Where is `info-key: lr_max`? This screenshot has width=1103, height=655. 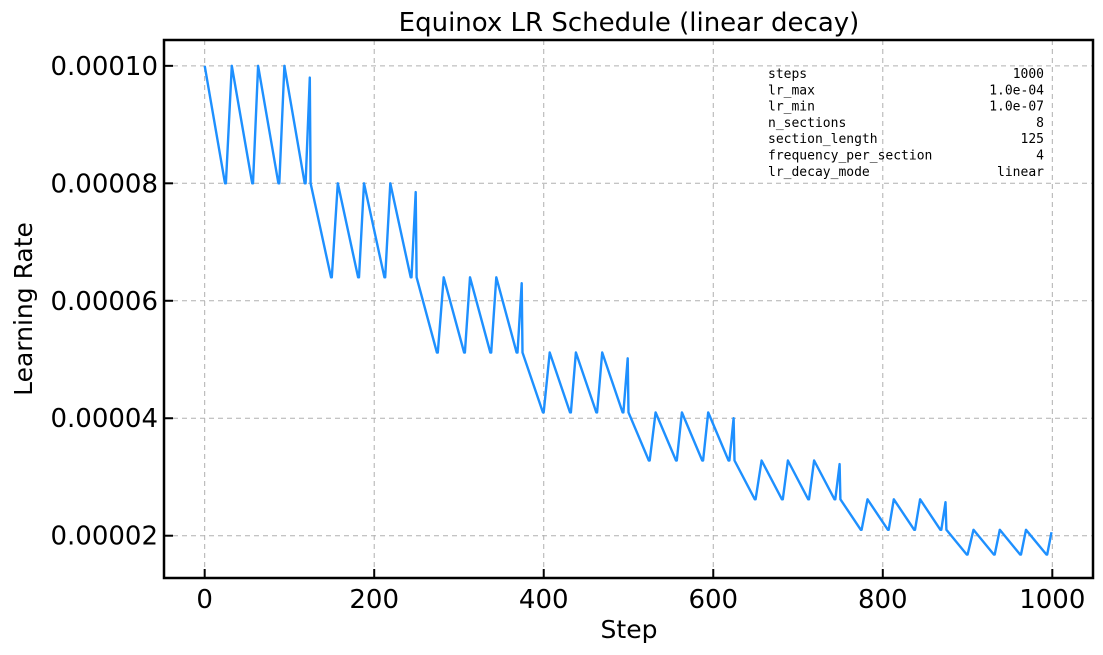 info-key: lr_max is located at coordinates (791, 90).